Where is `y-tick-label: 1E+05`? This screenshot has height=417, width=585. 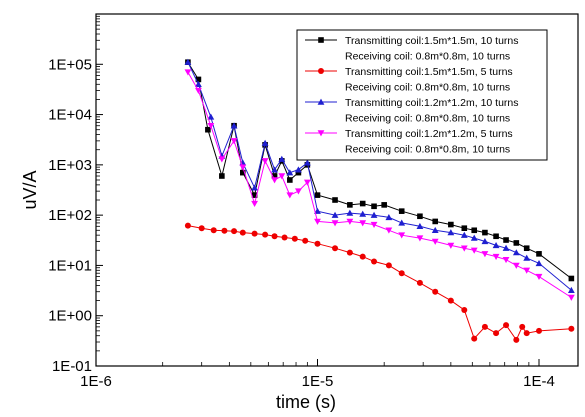 y-tick-label: 1E+05 is located at coordinates (70, 64).